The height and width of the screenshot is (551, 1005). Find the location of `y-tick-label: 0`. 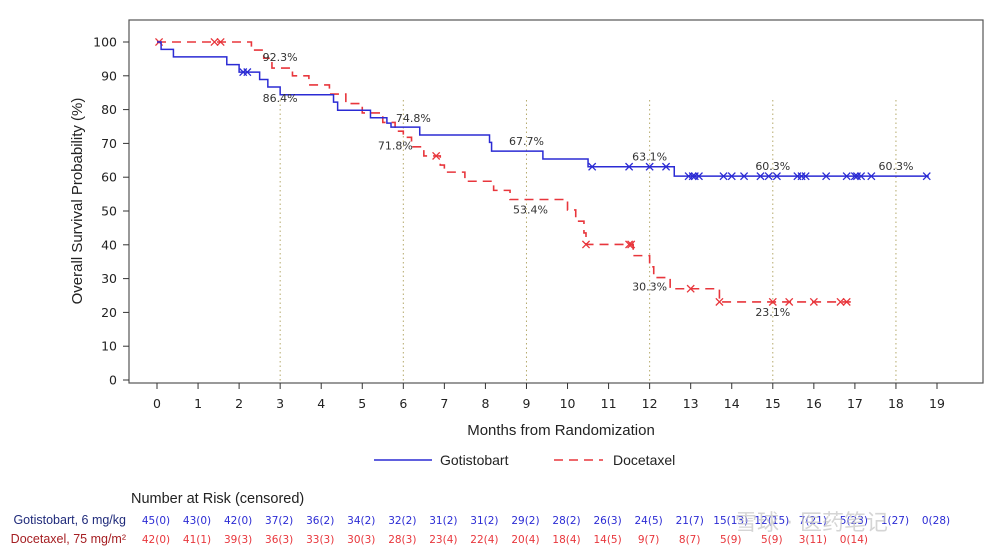

y-tick-label: 0 is located at coordinates (113, 380).